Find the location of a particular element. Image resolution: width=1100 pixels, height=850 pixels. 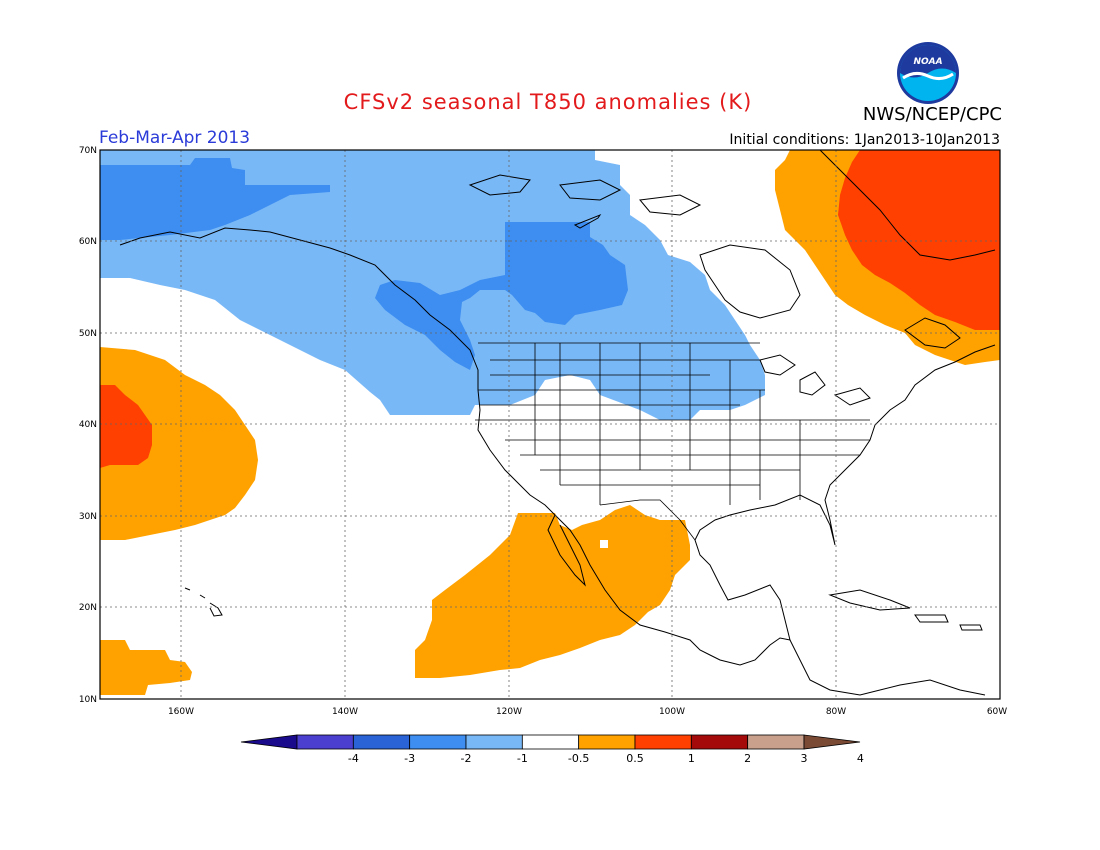

initial-conditions-label: Initial conditions: 1Jan2013-10Jan2013 is located at coordinates (864, 140).